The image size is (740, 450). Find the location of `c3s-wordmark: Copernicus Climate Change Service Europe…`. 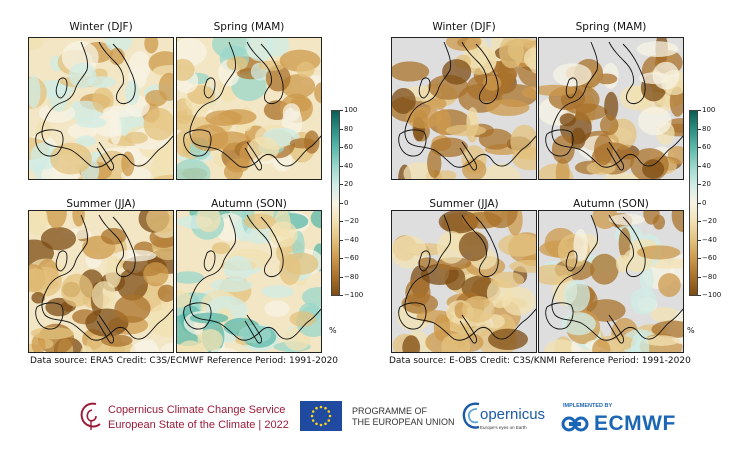

c3s-wordmark: Copernicus Climate Change Service Europe… is located at coordinates (198, 418).